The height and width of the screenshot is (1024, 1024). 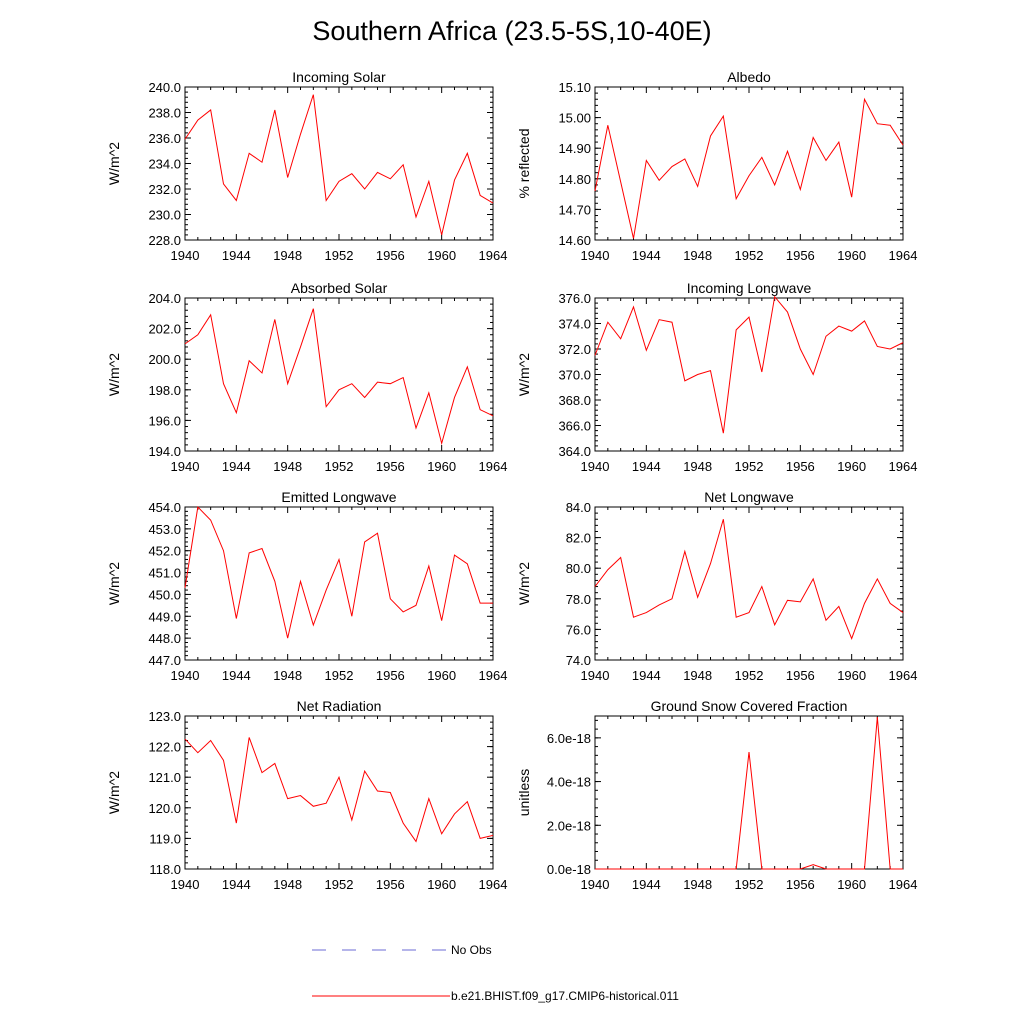 What do you see at coordinates (236, 255) in the screenshot?
I see `incoming-solar-xtick-label: 1944` at bounding box center [236, 255].